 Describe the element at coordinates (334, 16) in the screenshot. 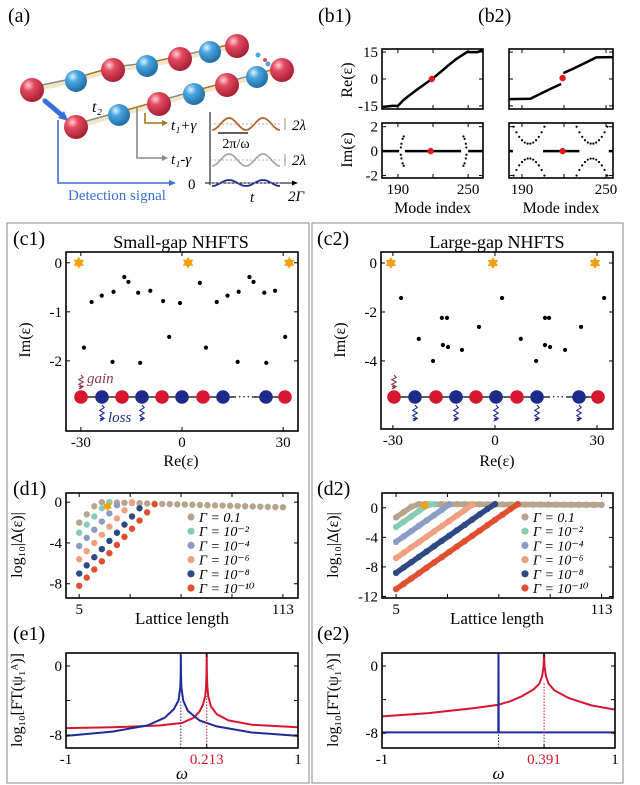

I see `panel-label-b1: (b1)` at that location.